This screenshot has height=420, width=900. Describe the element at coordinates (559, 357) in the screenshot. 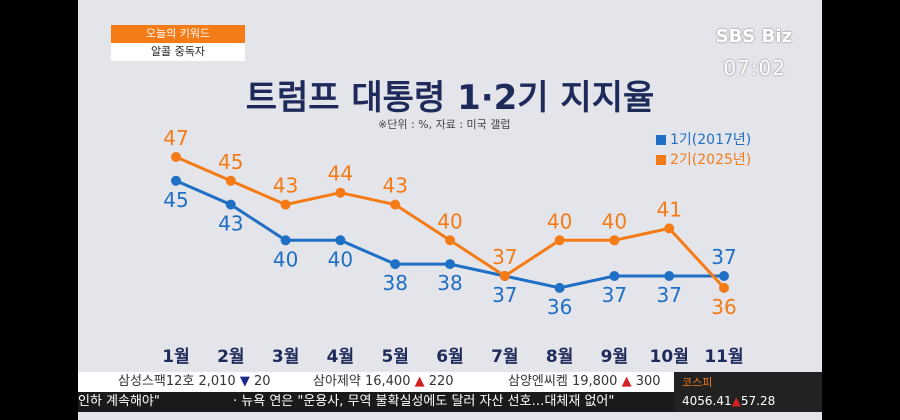

I see `x-tick-label: 8월` at that location.